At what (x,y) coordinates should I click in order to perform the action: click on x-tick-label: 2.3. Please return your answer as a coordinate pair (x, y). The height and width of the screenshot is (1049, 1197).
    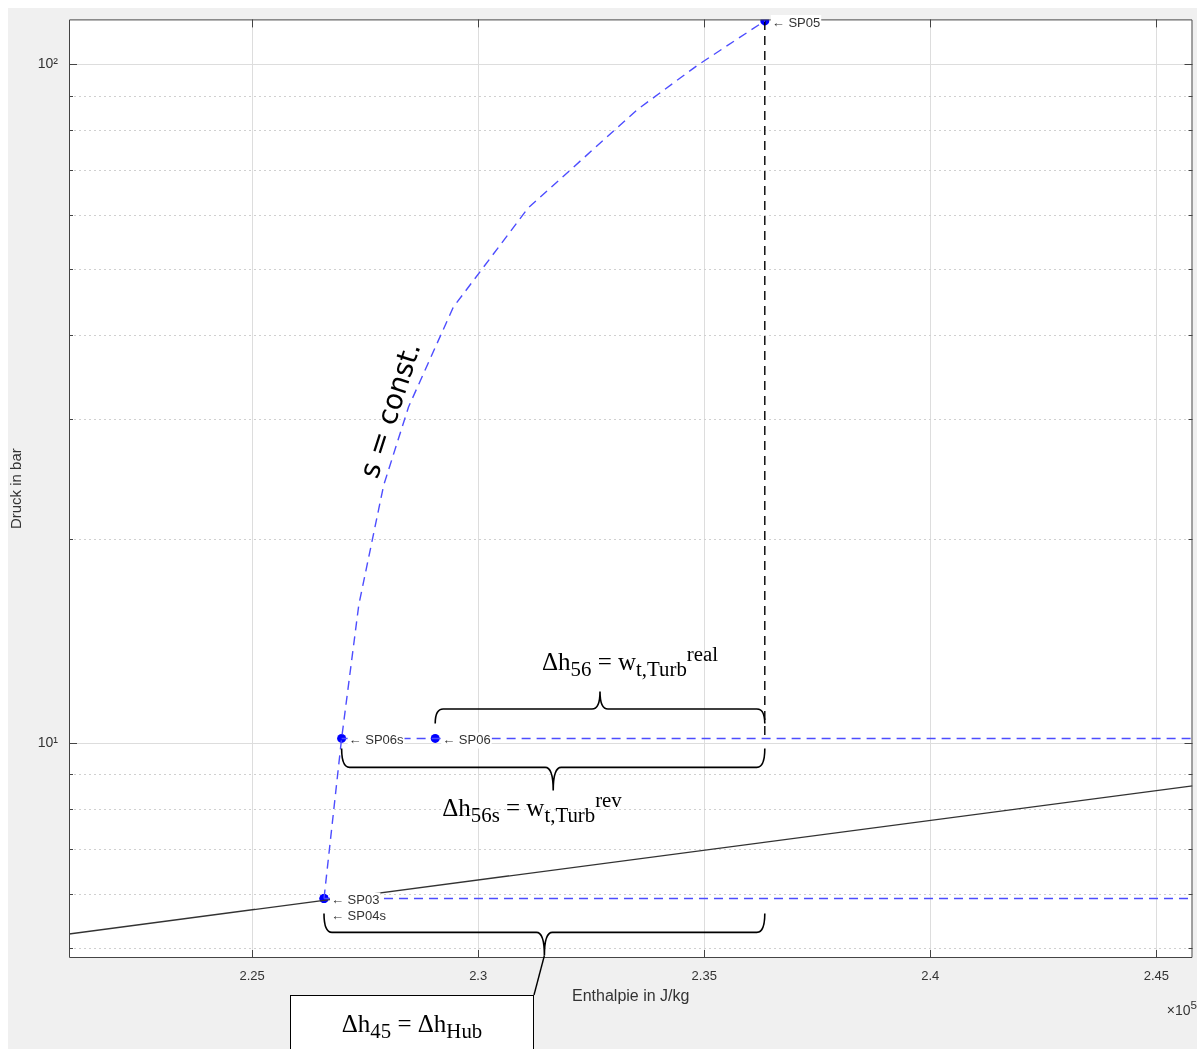
    Looking at the image, I should click on (478, 976).